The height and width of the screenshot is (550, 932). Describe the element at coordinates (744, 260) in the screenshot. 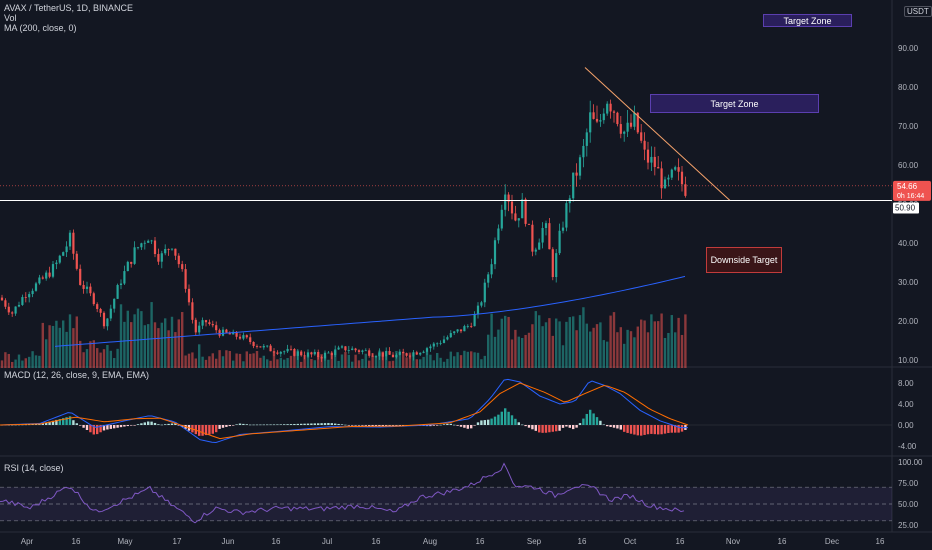

I see `downside-target-box: Downside Target` at that location.